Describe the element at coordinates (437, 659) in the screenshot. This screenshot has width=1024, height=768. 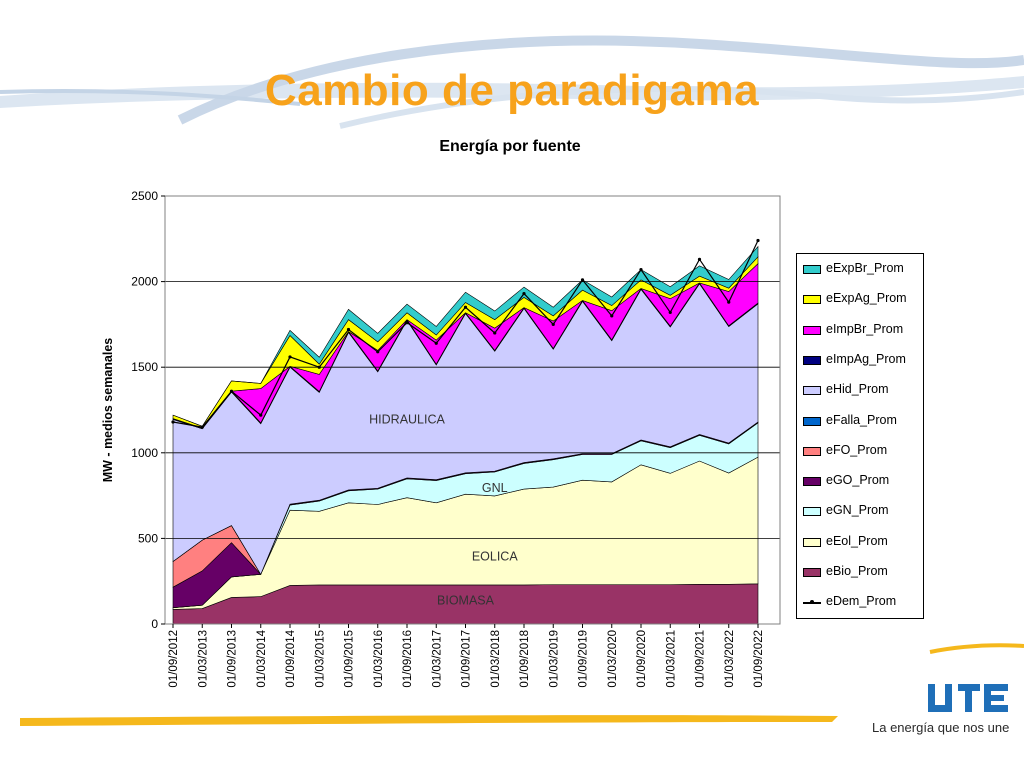
I see `xtick-label-9: 01/03/2017` at that location.